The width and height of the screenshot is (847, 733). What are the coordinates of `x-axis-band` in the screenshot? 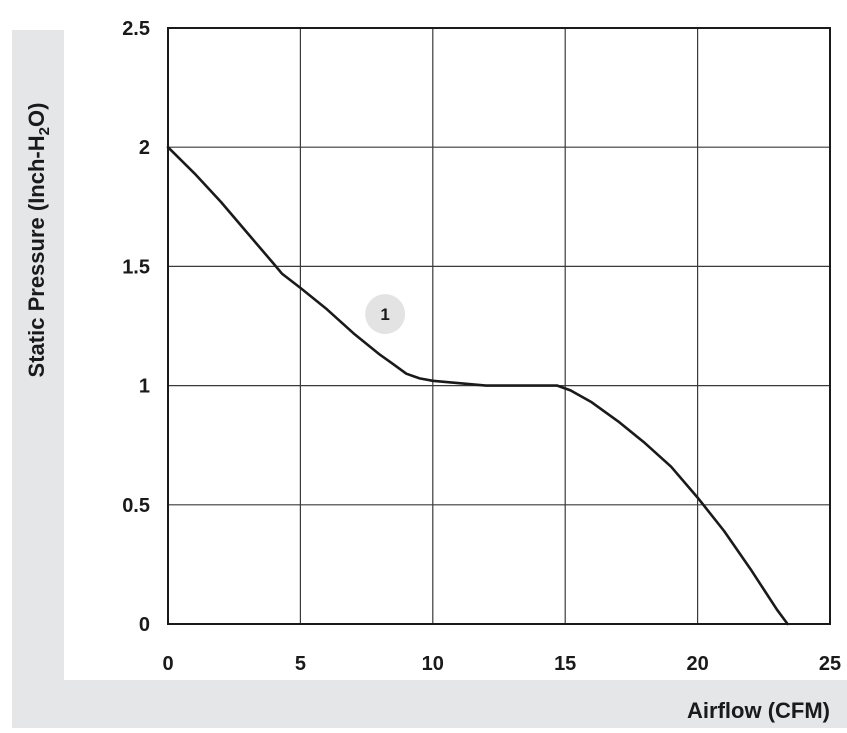 It's located at (455, 704).